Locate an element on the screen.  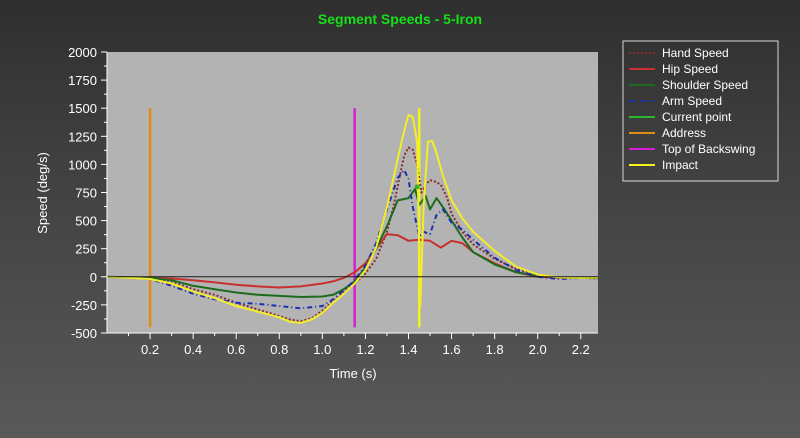
x-tick-label: 0.8 is located at coordinates (279, 349).